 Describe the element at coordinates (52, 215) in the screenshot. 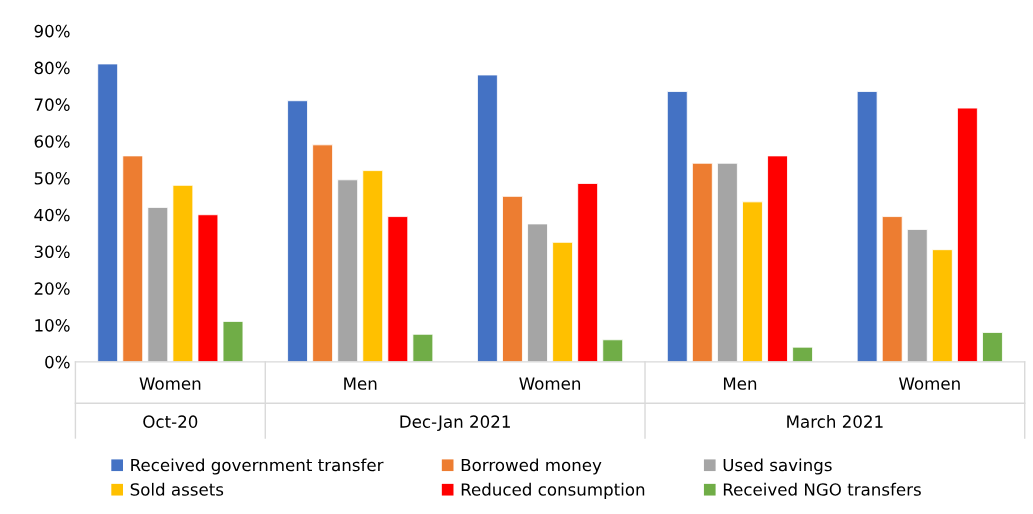

I see `y-tick-label: 40%` at that location.